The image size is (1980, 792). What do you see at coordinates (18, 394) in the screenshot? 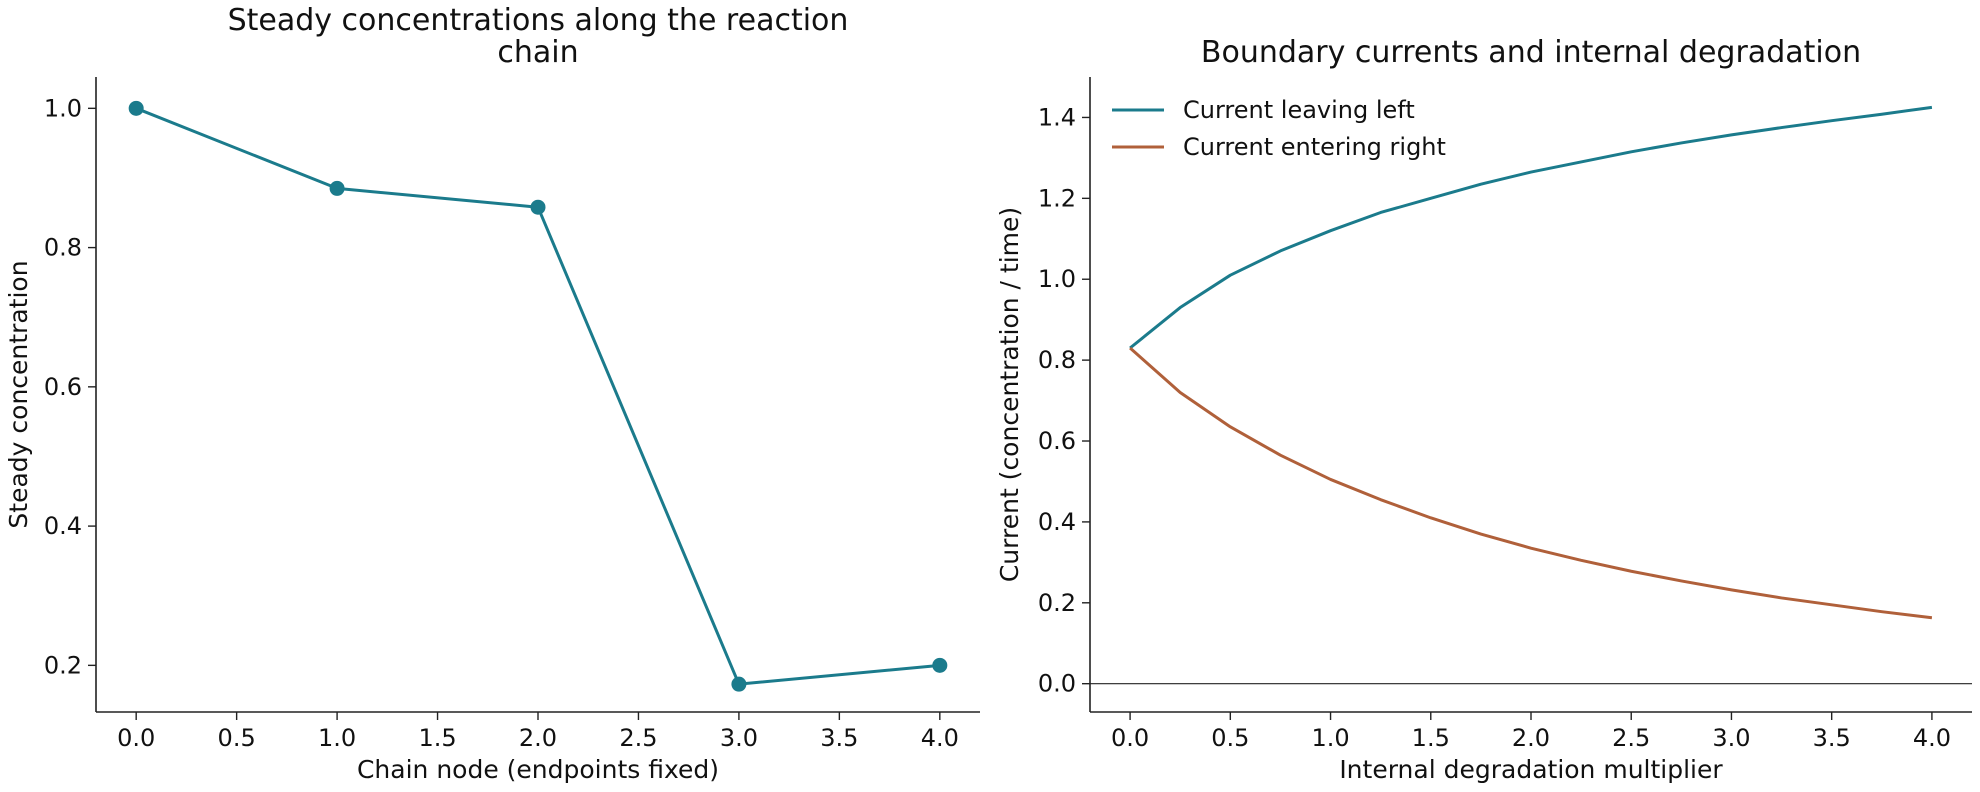
I see `y-axis-label: Steady concentration` at bounding box center [18, 394].